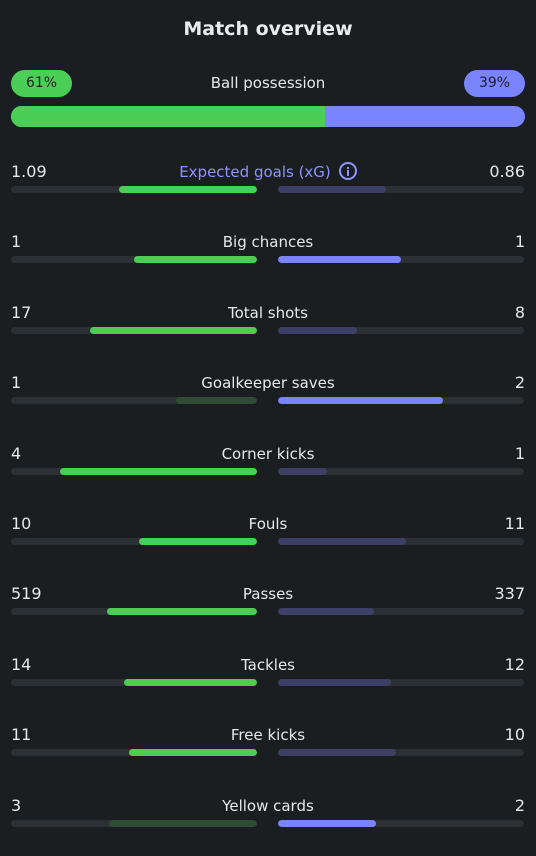 Image resolution: width=536 pixels, height=856 pixels. I want to click on possession-label: Ball possession, so click(268, 83).